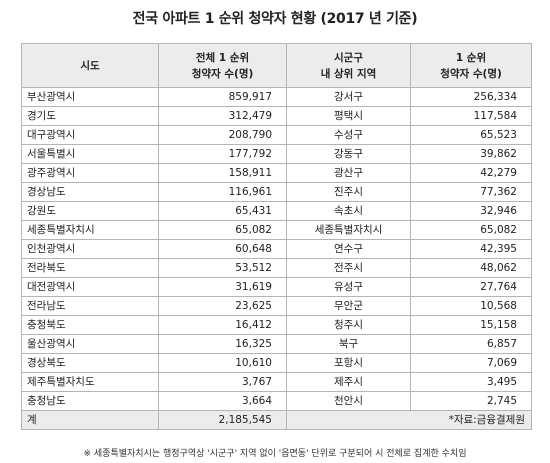  Describe the element at coordinates (471, 249) in the screenshot. I see `district-subscribers-cell: 42,395` at that location.